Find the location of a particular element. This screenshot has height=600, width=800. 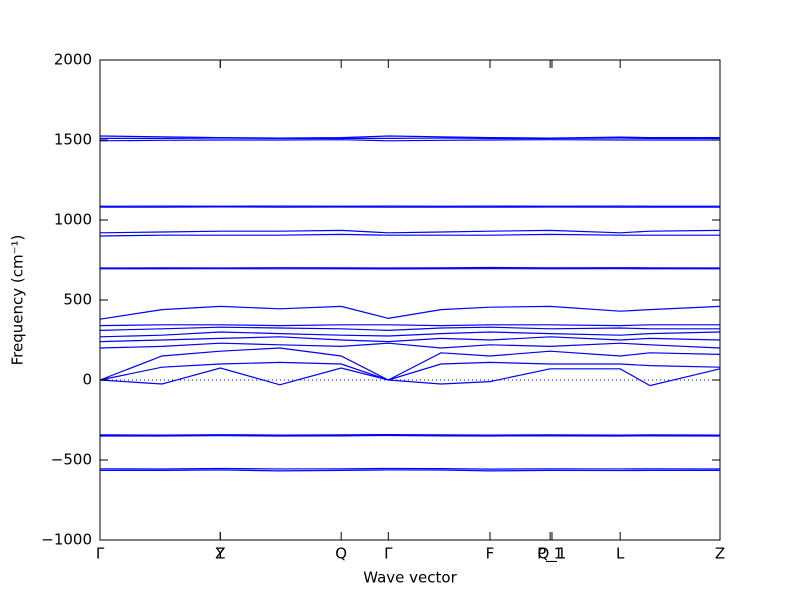

y-tick-label: 1000 is located at coordinates (73, 220).